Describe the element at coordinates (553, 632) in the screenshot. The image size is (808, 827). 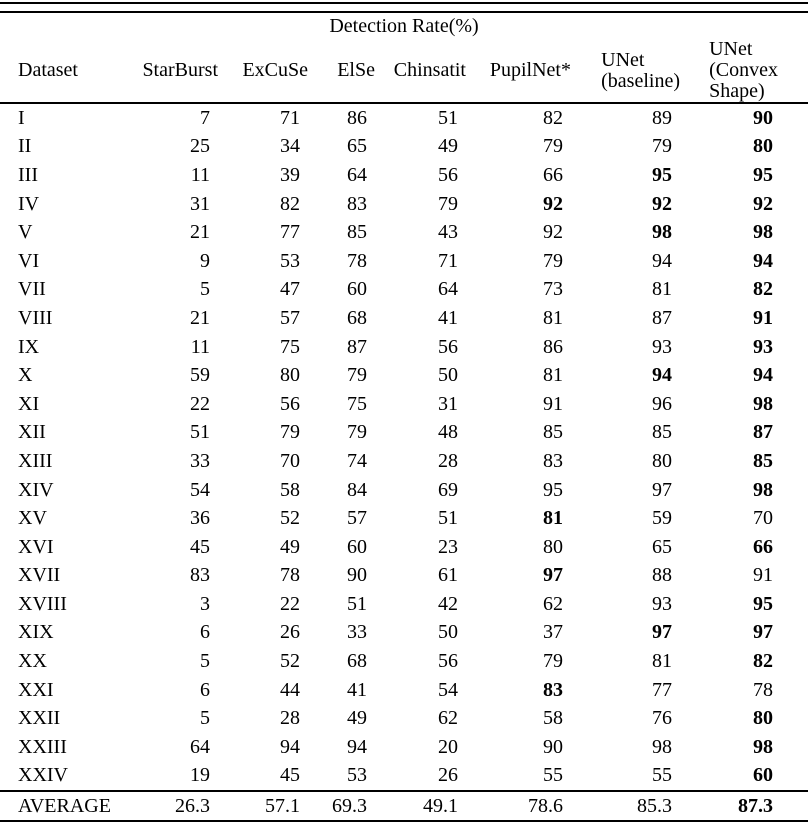
I see `value-cell: 37` at that location.